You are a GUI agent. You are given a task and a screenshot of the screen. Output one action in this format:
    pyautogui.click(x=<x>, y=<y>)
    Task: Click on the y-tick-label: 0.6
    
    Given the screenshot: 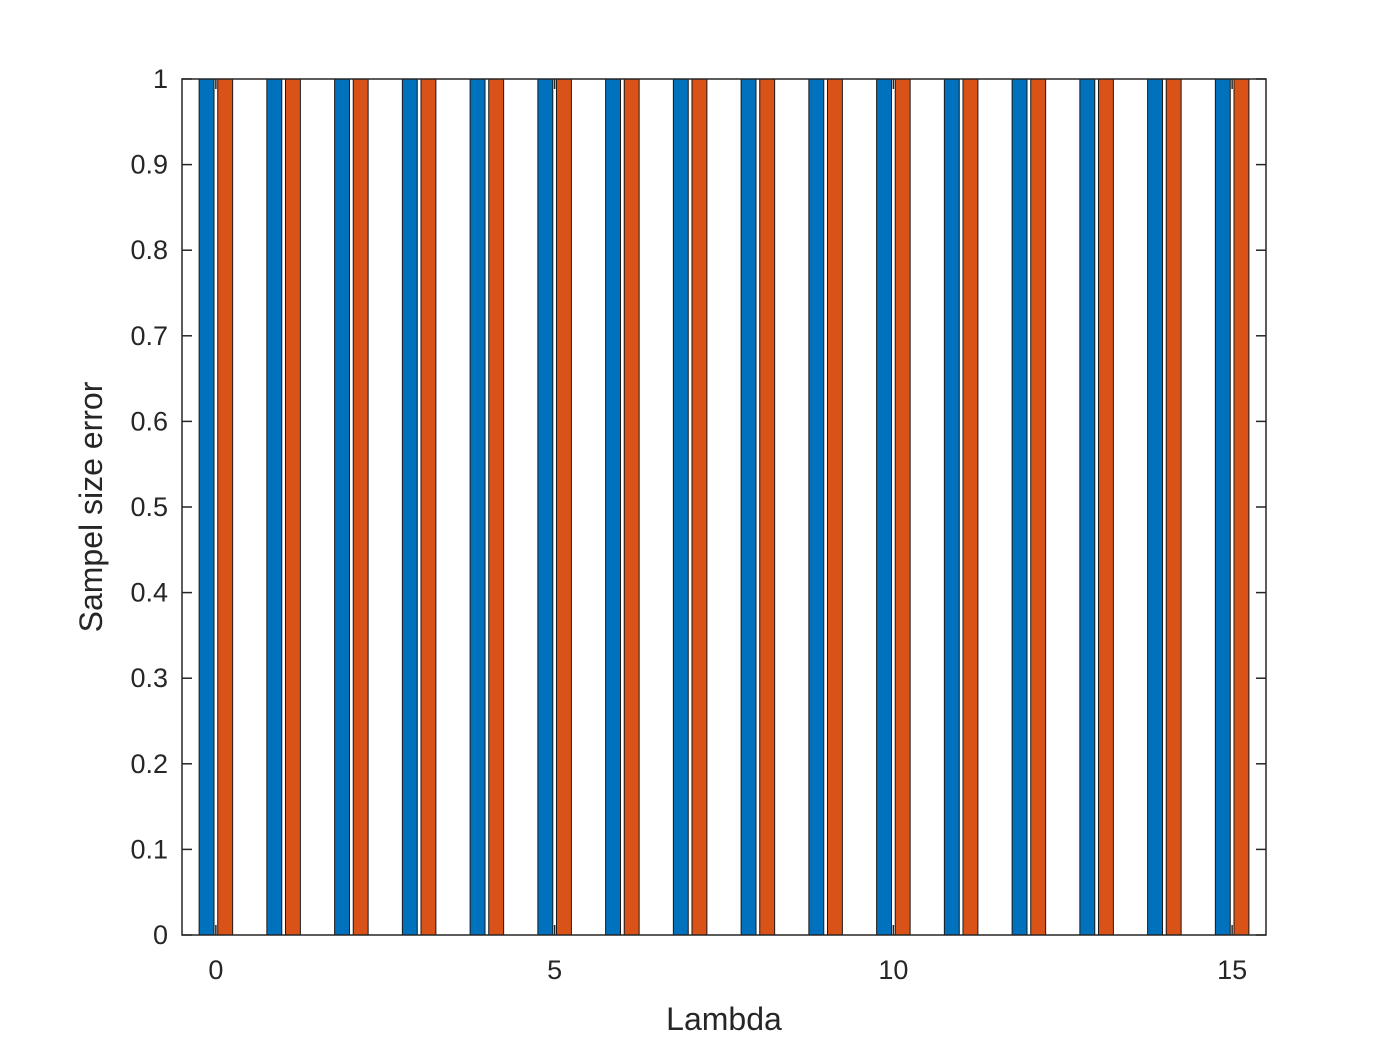 What is the action you would take?
    pyautogui.click(x=149, y=421)
    